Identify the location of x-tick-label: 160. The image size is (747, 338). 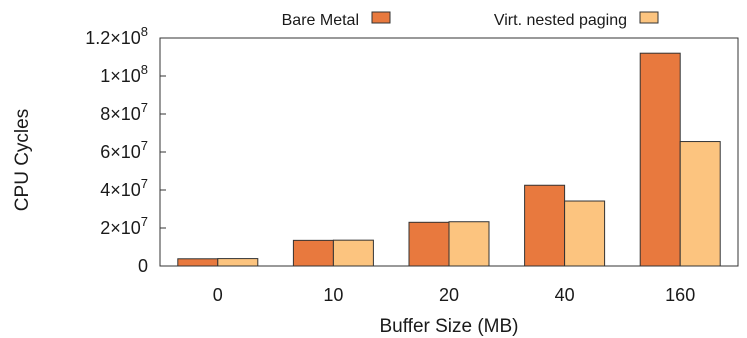
(680, 295).